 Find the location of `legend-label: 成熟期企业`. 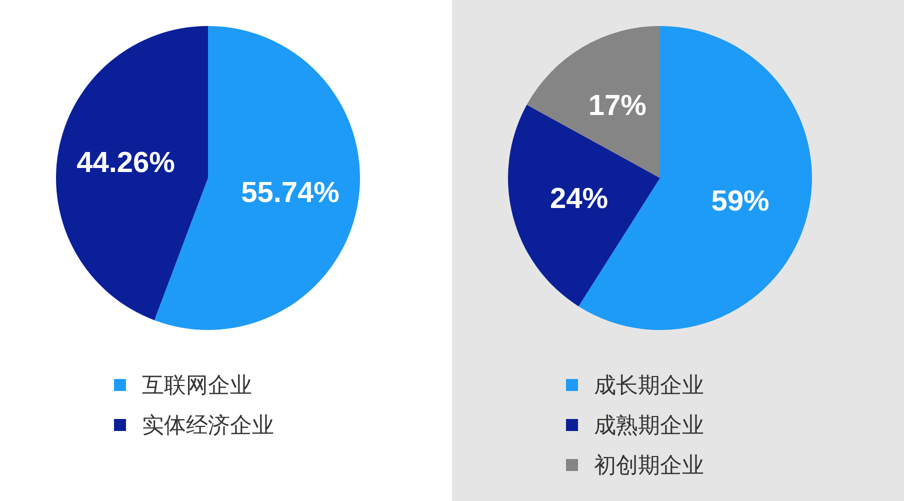

legend-label: 成熟期企业 is located at coordinates (649, 425).